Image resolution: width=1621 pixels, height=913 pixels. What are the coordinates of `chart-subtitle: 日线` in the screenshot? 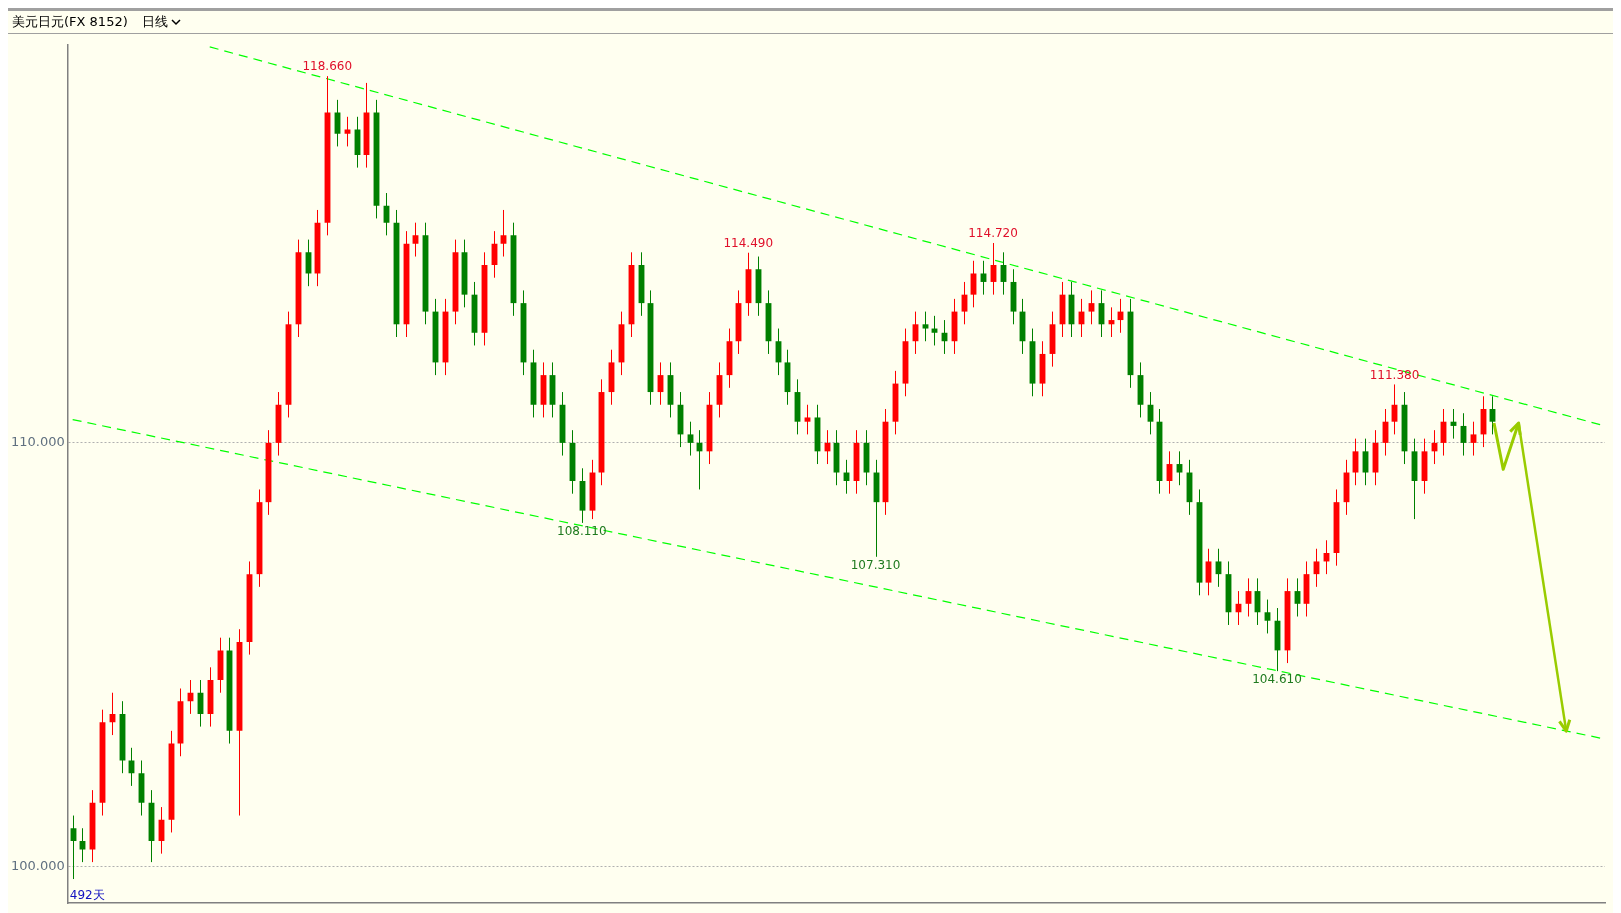 It's located at (154, 22).